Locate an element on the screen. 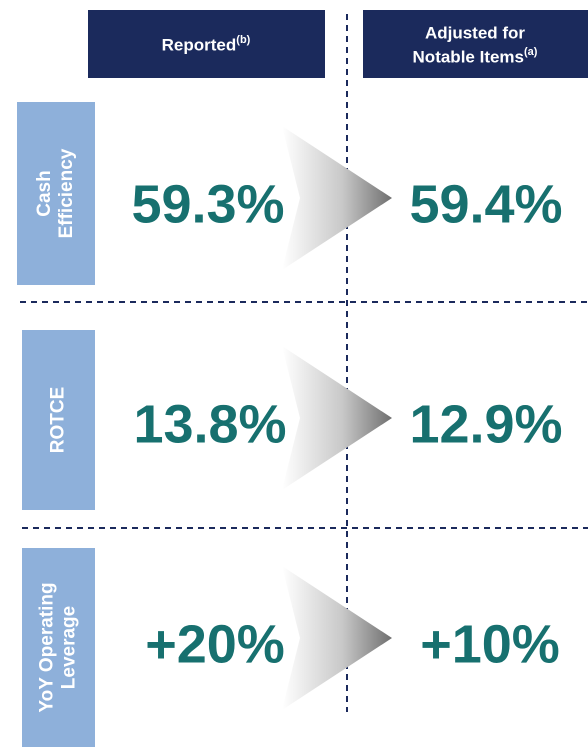 This screenshot has height=747, width=588. header-text: Notable Items is located at coordinates (468, 56).